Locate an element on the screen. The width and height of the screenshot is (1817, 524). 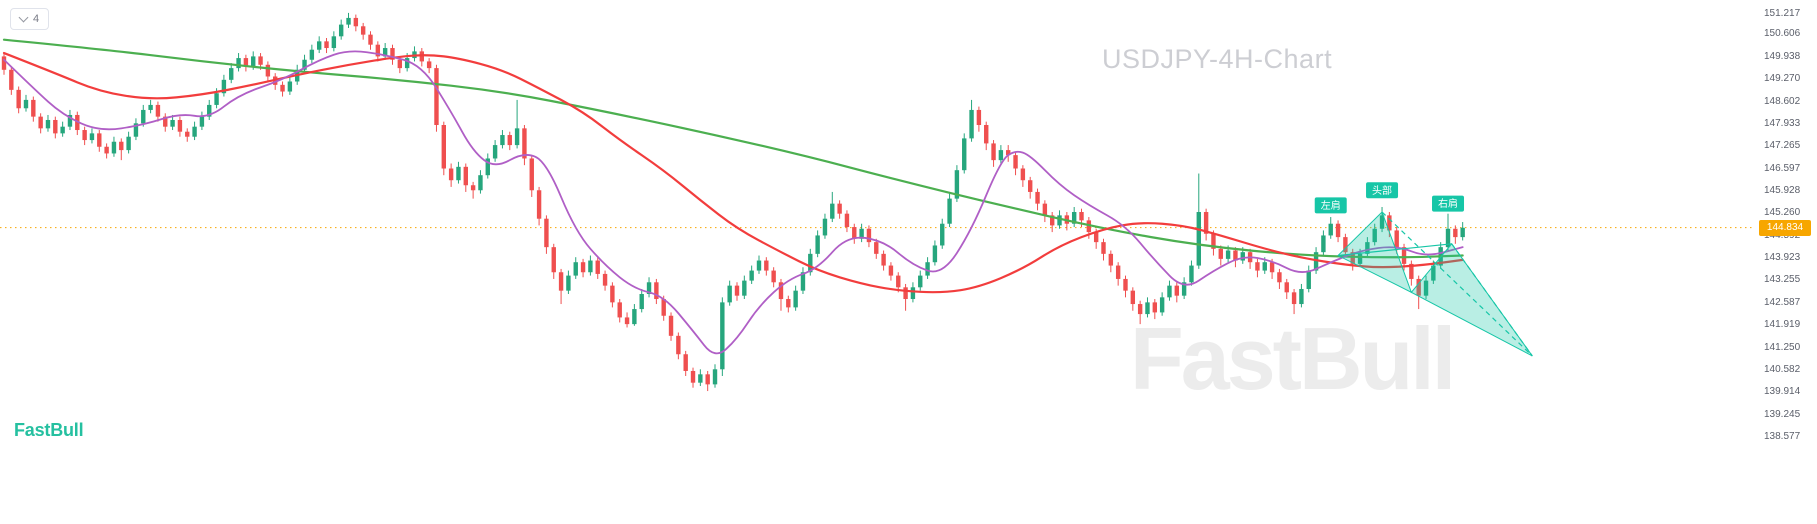
svg-text: 左肩 is located at coordinates (1331, 205).